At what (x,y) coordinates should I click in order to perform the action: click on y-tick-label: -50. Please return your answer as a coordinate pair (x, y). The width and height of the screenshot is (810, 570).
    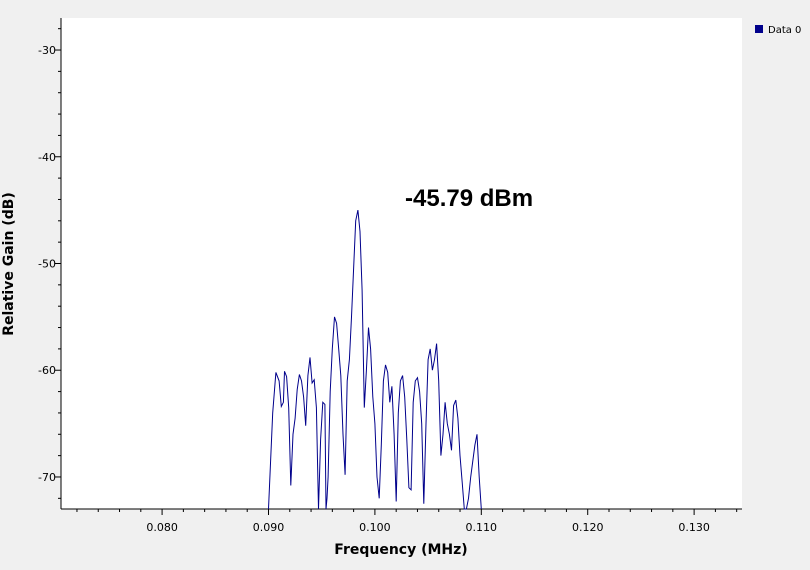
    Looking at the image, I should click on (47, 264).